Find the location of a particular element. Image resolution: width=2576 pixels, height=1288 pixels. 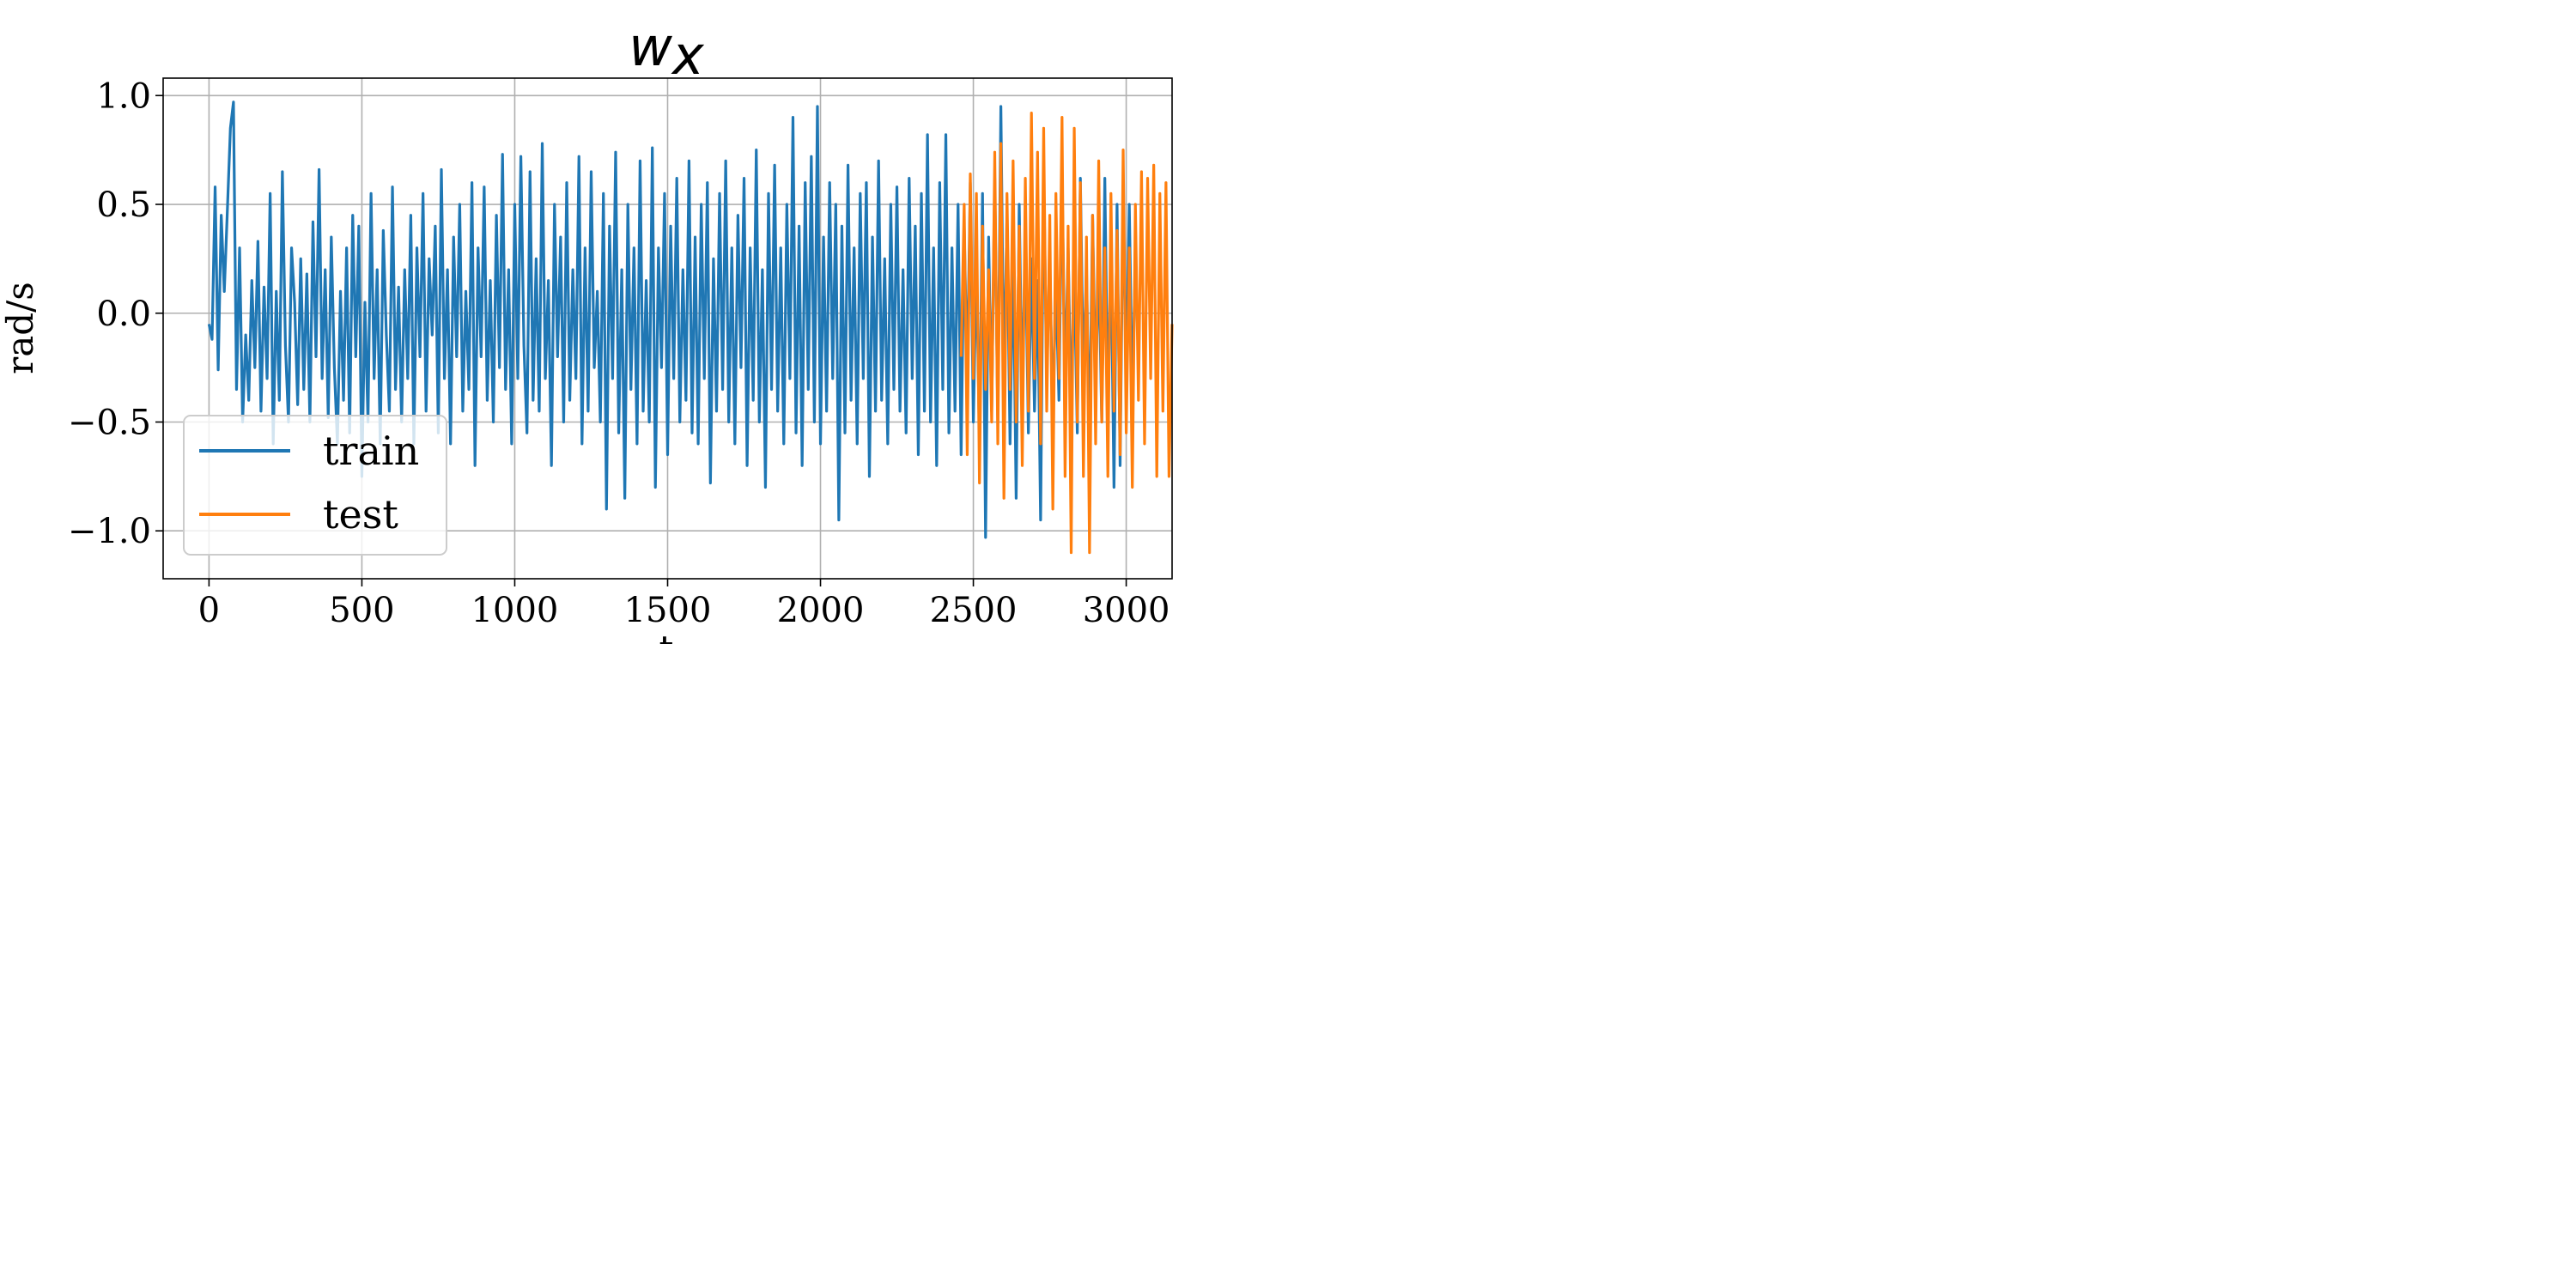

legend-label-train: train is located at coordinates (371, 451).